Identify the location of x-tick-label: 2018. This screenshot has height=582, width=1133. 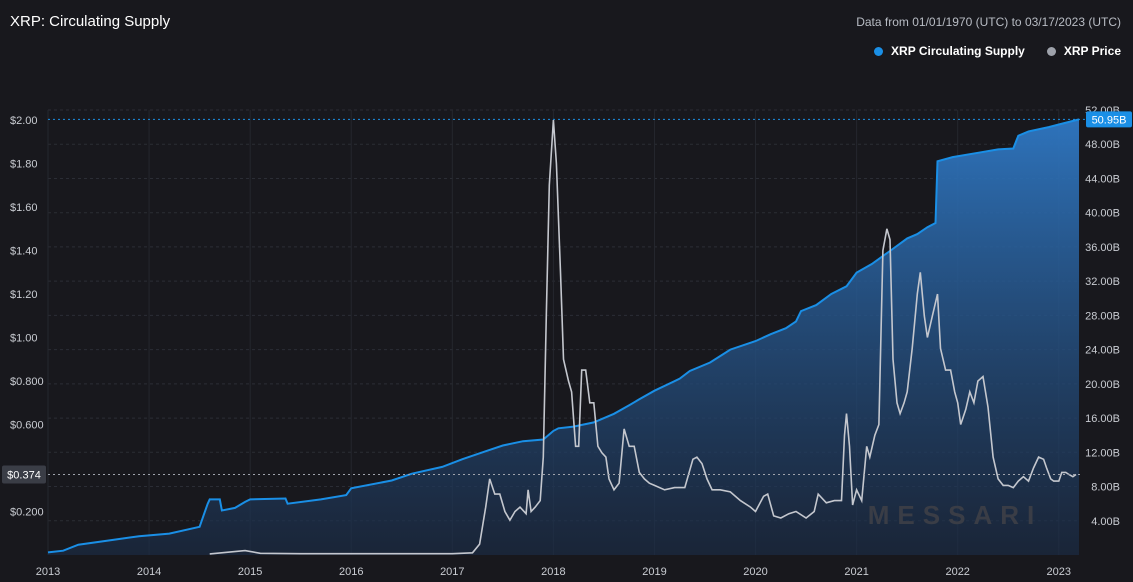
(553, 572).